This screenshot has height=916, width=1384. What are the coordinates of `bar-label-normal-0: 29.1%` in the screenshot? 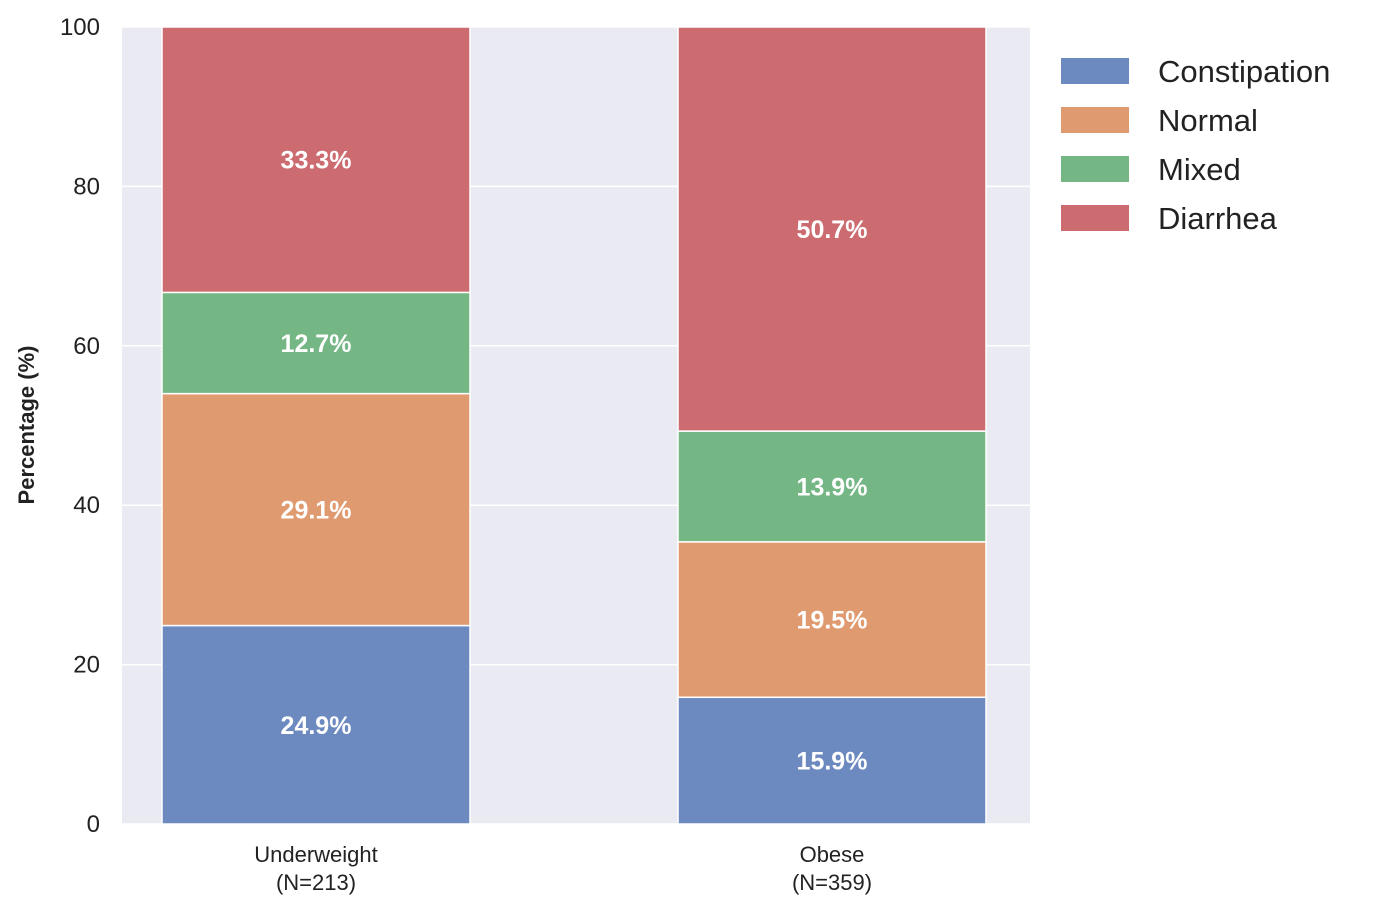 It's located at (316, 511).